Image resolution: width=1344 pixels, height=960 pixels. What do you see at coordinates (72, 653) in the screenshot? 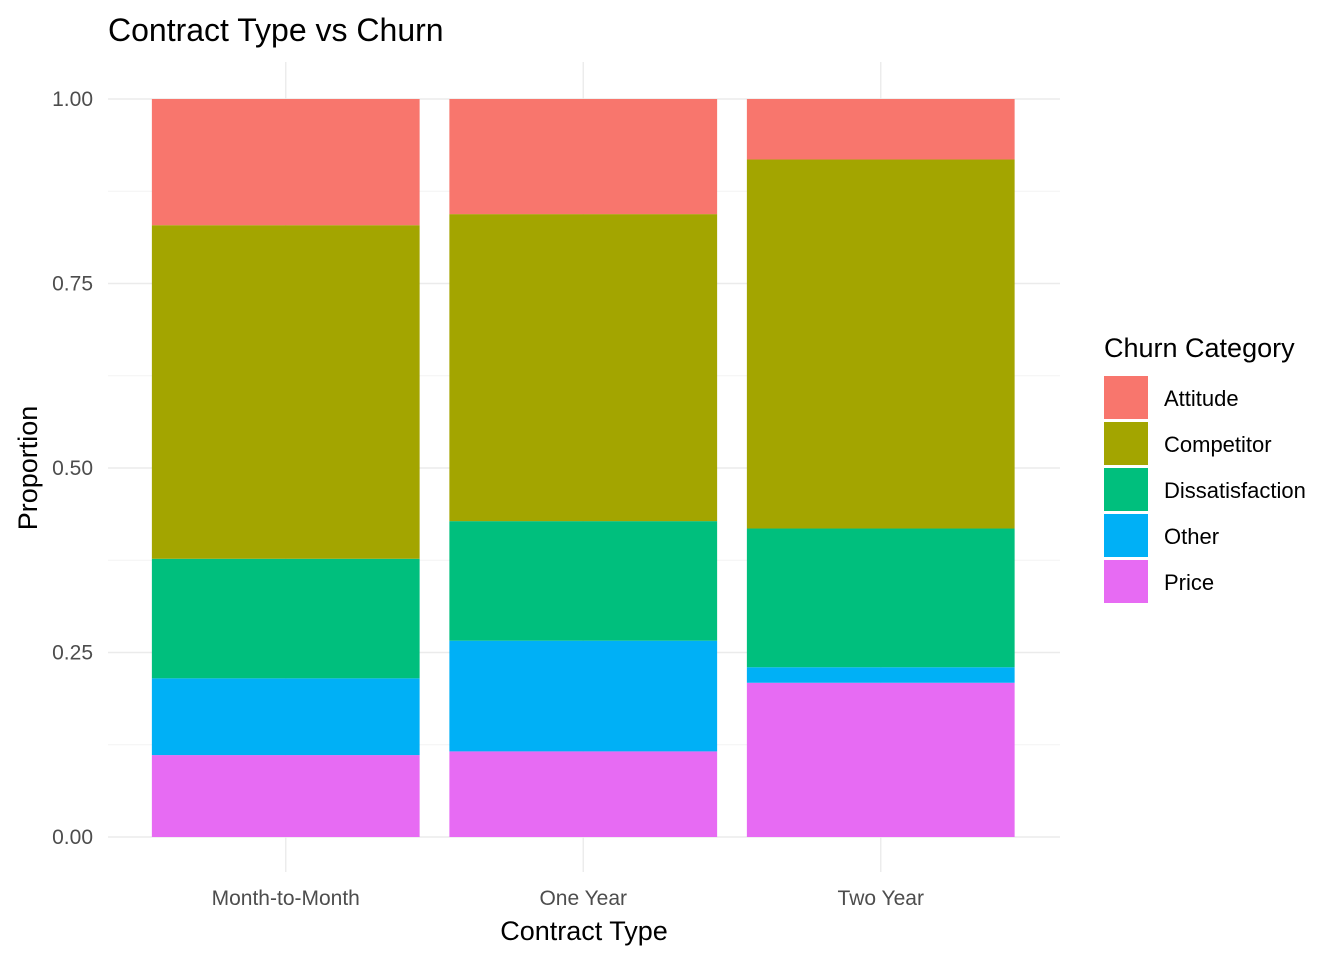
I see `y-tick-label: 0.25` at bounding box center [72, 653].